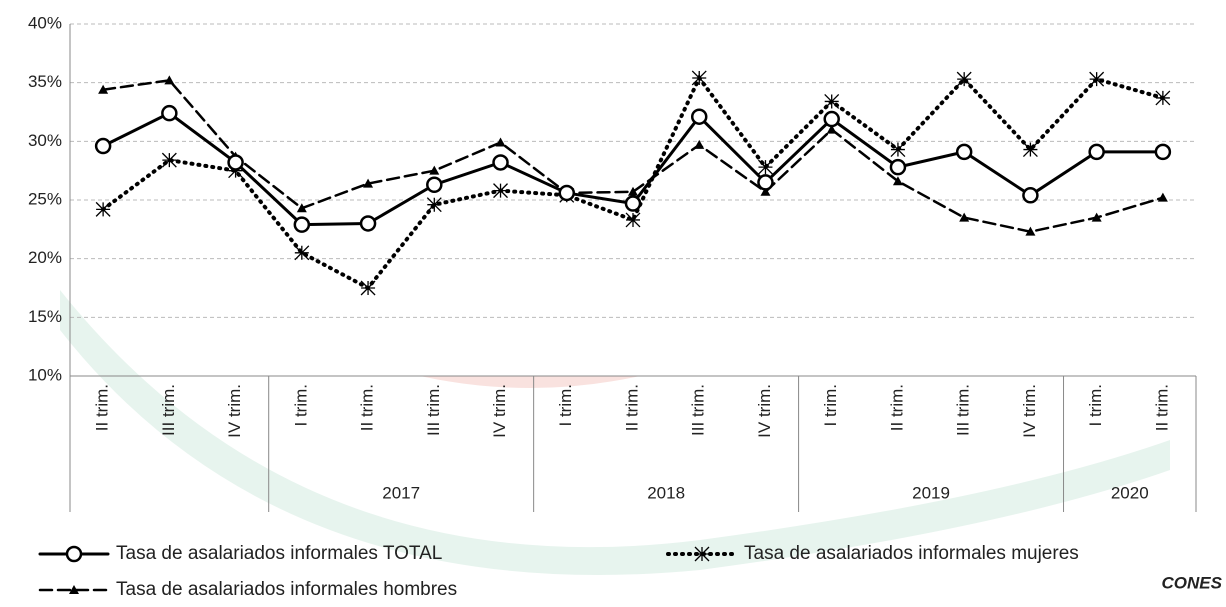  What do you see at coordinates (45, 81) in the screenshot?
I see `y-tick-label: 35%` at bounding box center [45, 81].